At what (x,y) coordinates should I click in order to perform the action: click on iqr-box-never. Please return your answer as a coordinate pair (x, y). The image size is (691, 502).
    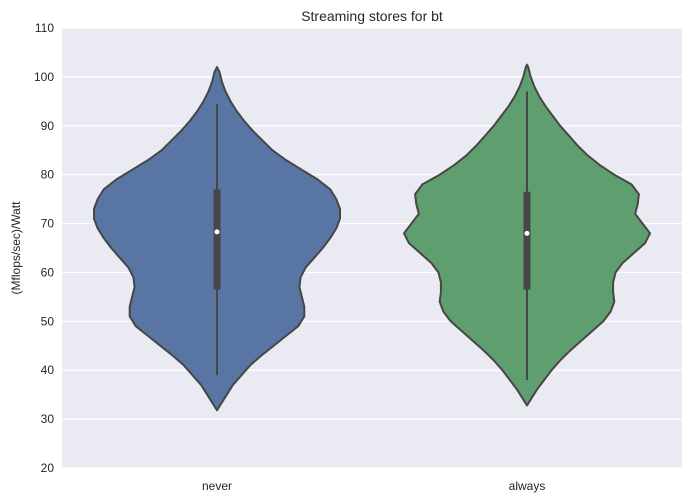
    Looking at the image, I should click on (217, 239).